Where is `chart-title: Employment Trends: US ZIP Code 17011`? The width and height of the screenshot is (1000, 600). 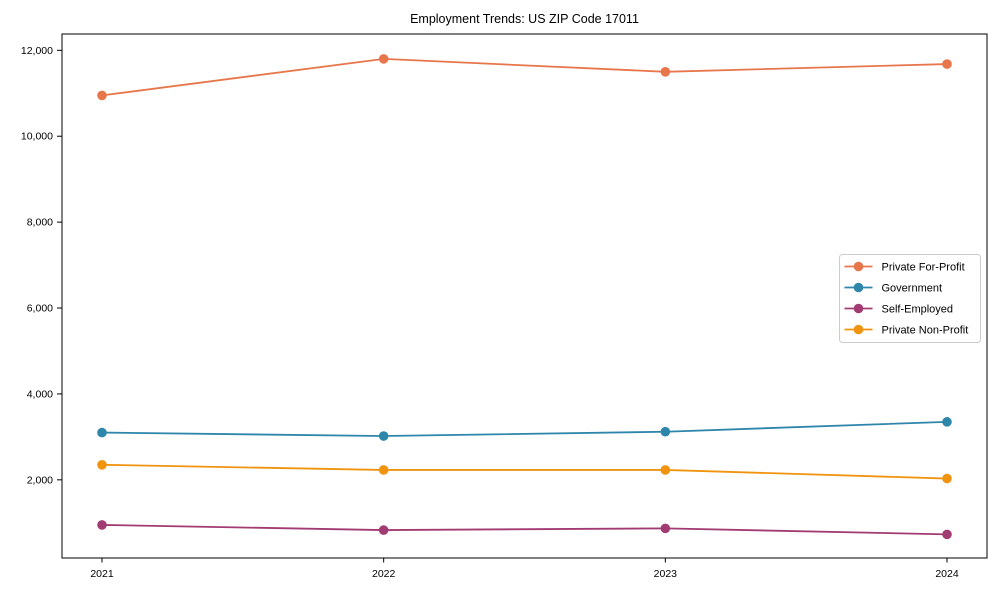
chart-title: Employment Trends: US ZIP Code 17011 is located at coordinates (524, 19).